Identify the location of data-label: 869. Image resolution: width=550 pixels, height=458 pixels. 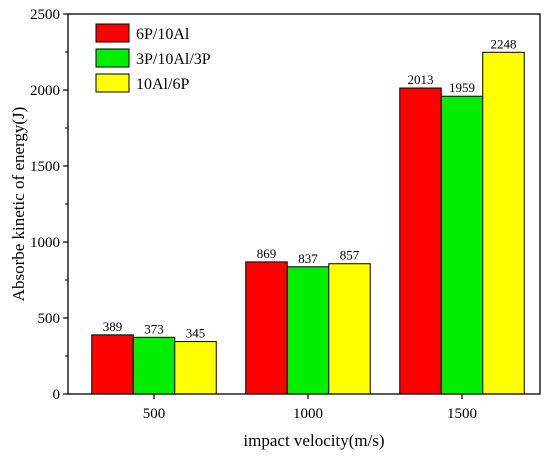
(267, 253).